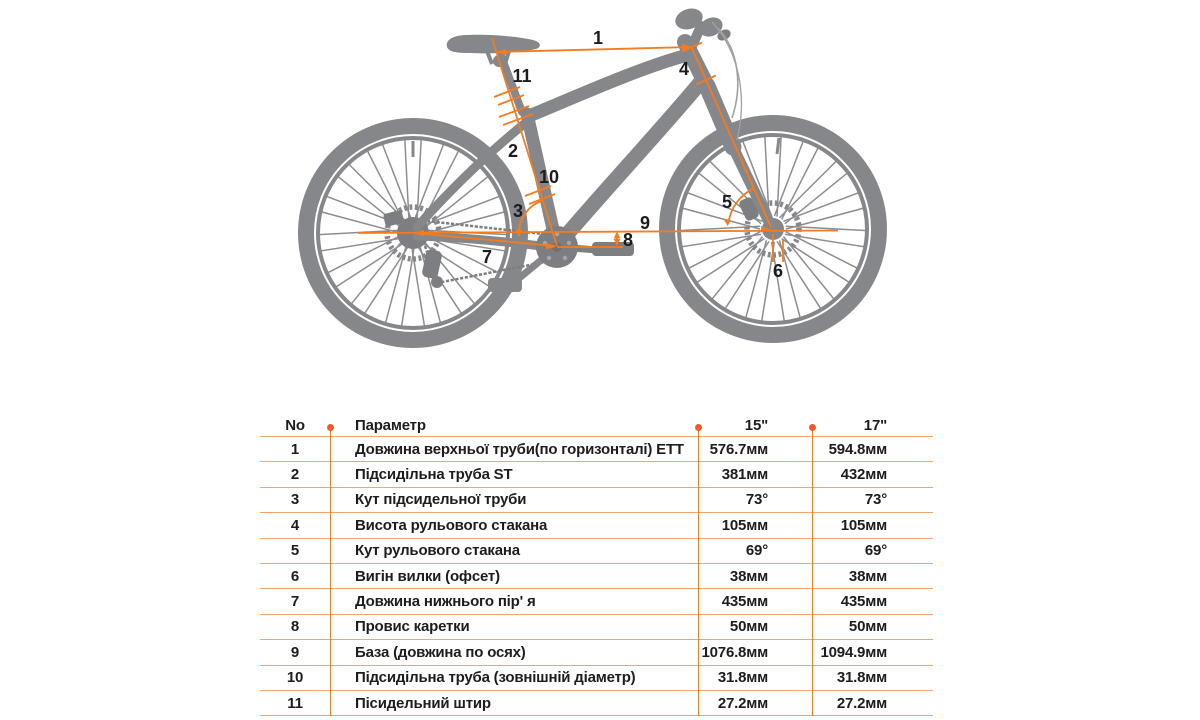 This screenshot has width=1200, height=720. I want to click on cell-no: 6, so click(295, 576).